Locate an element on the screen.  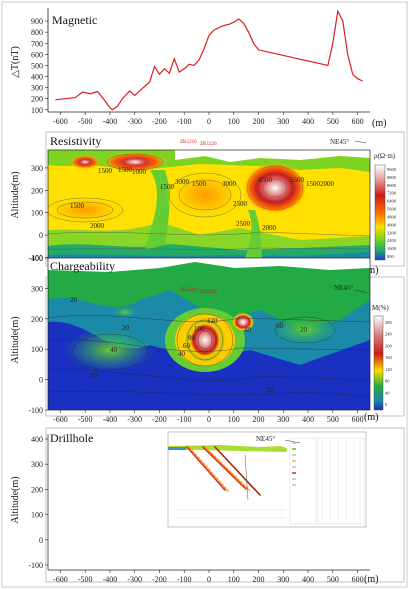
magnetic-xtick-label: 600 is located at coordinates (358, 121).